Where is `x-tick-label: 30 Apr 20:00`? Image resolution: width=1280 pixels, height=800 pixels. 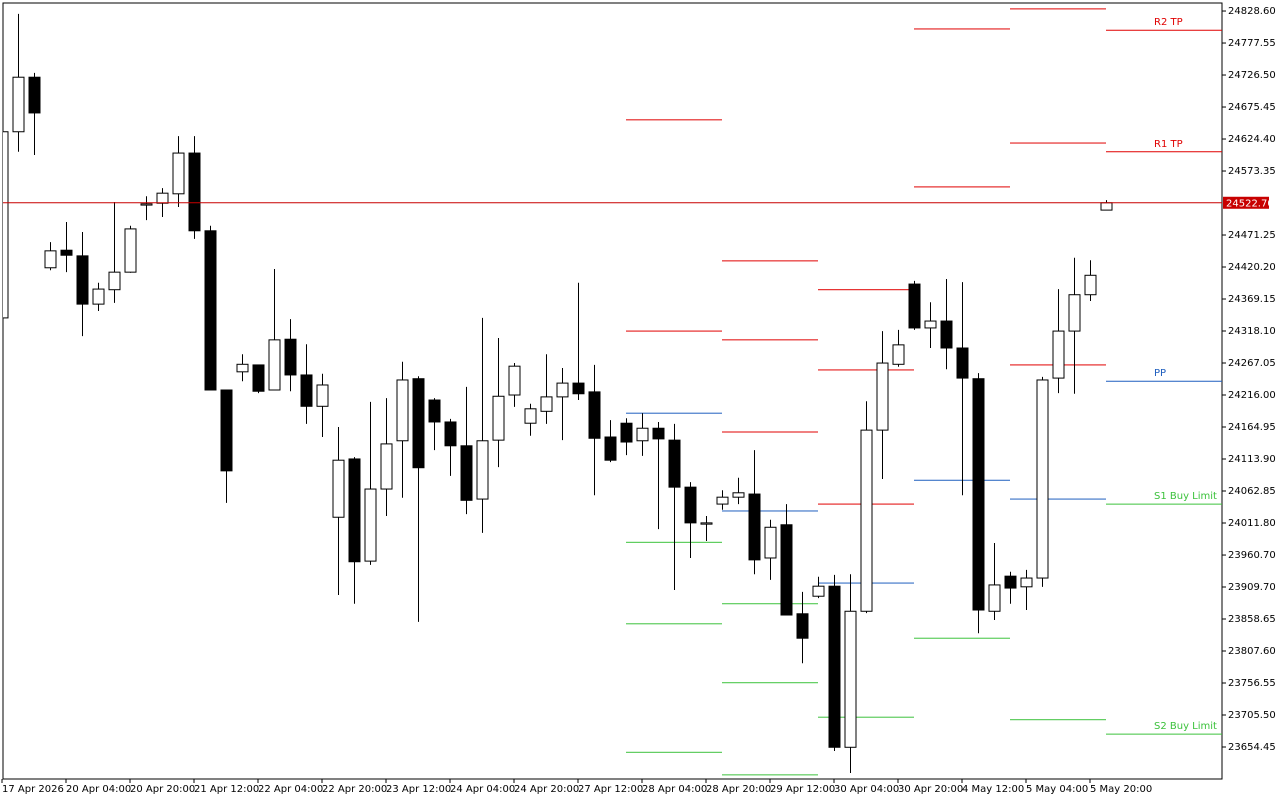 x-tick-label: 30 Apr 20:00 is located at coordinates (930, 789).